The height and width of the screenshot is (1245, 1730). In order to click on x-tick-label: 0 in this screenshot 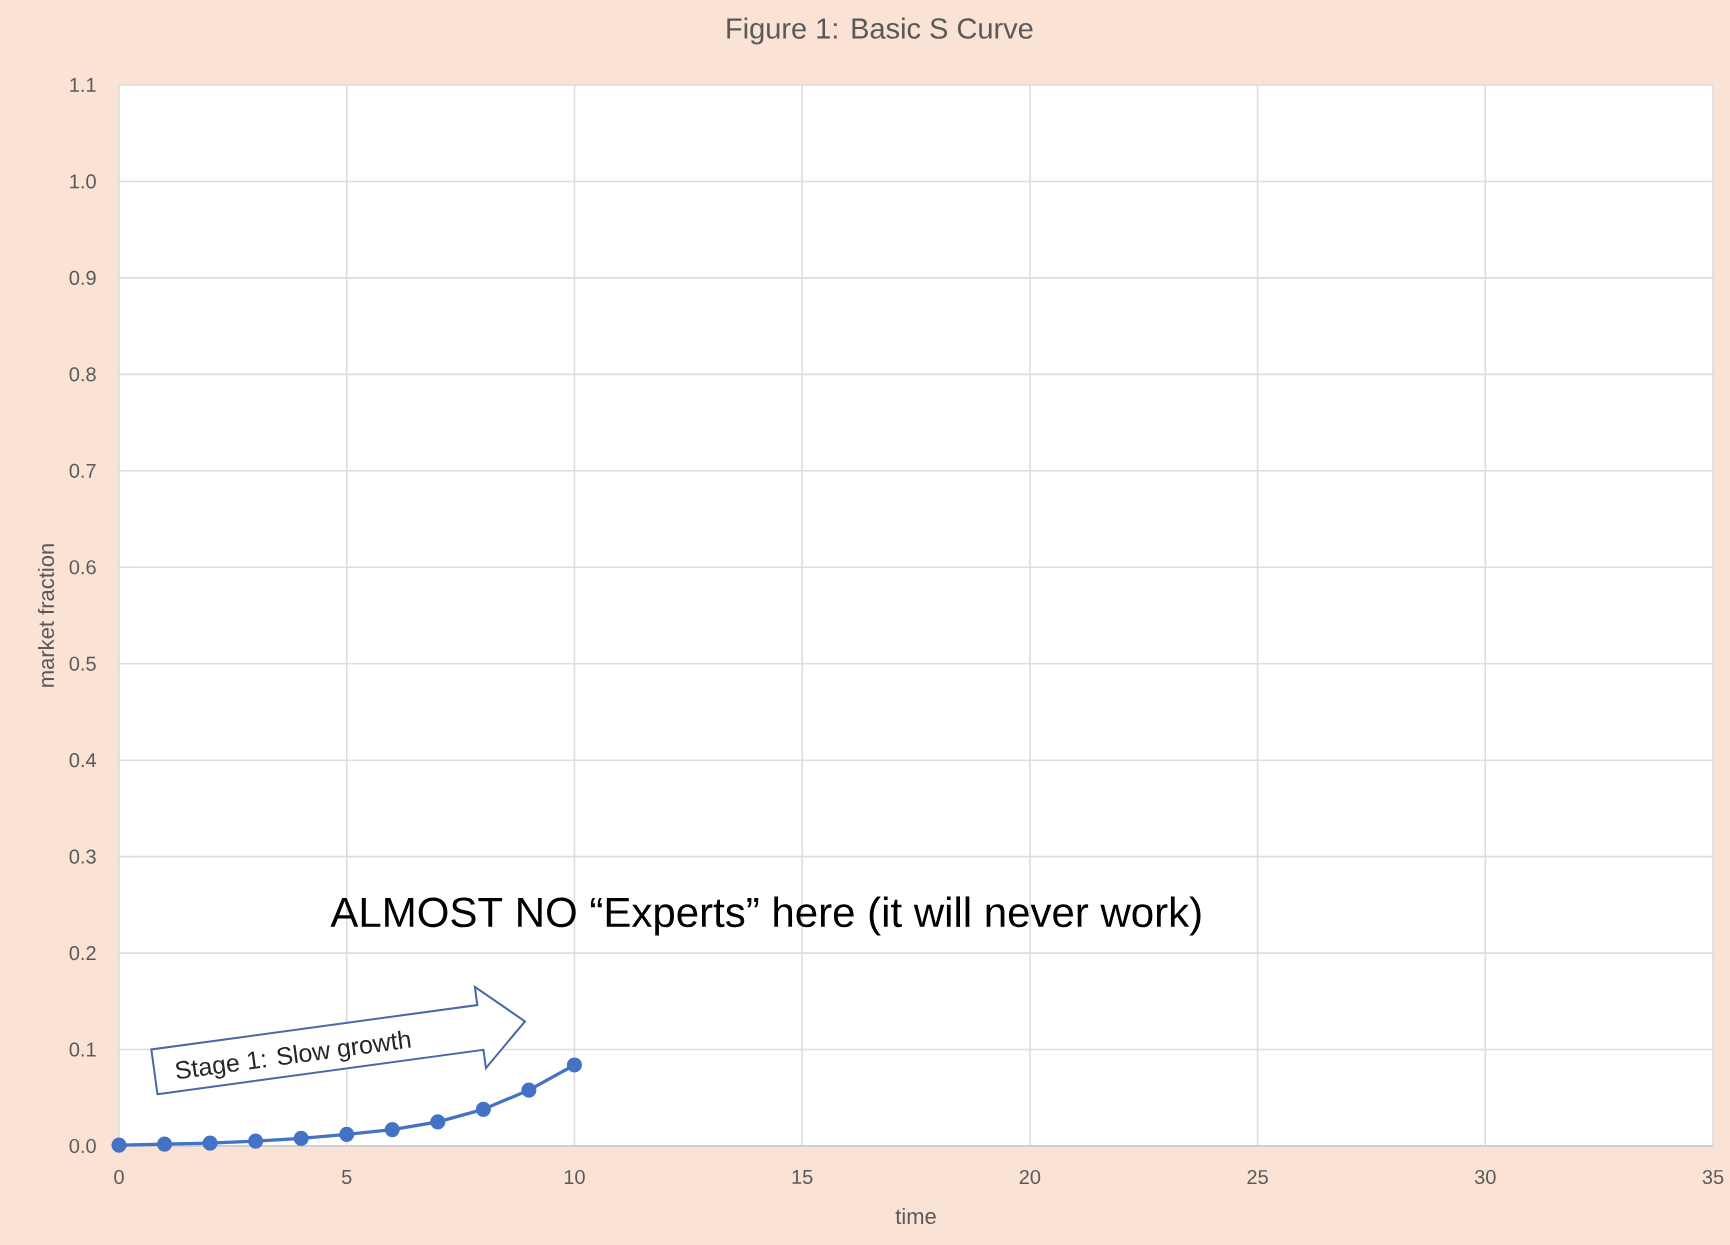, I will do `click(119, 1177)`.